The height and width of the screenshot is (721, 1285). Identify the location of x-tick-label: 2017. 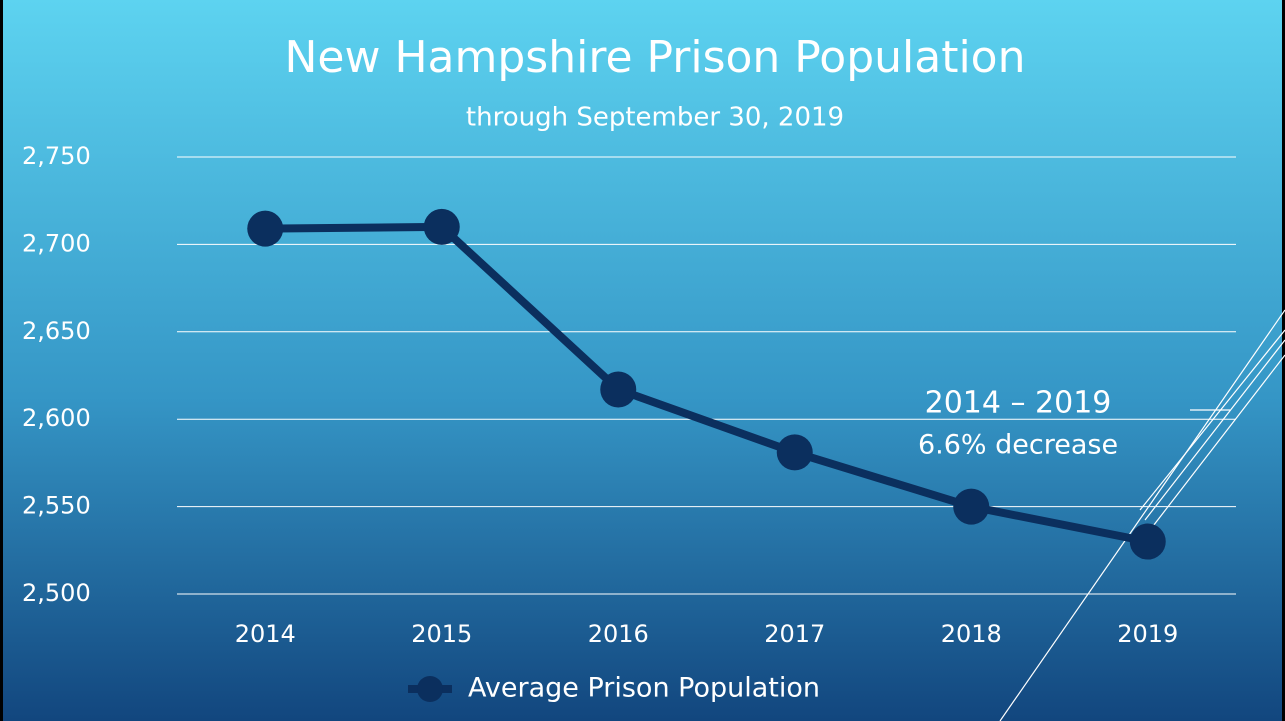
(794, 634).